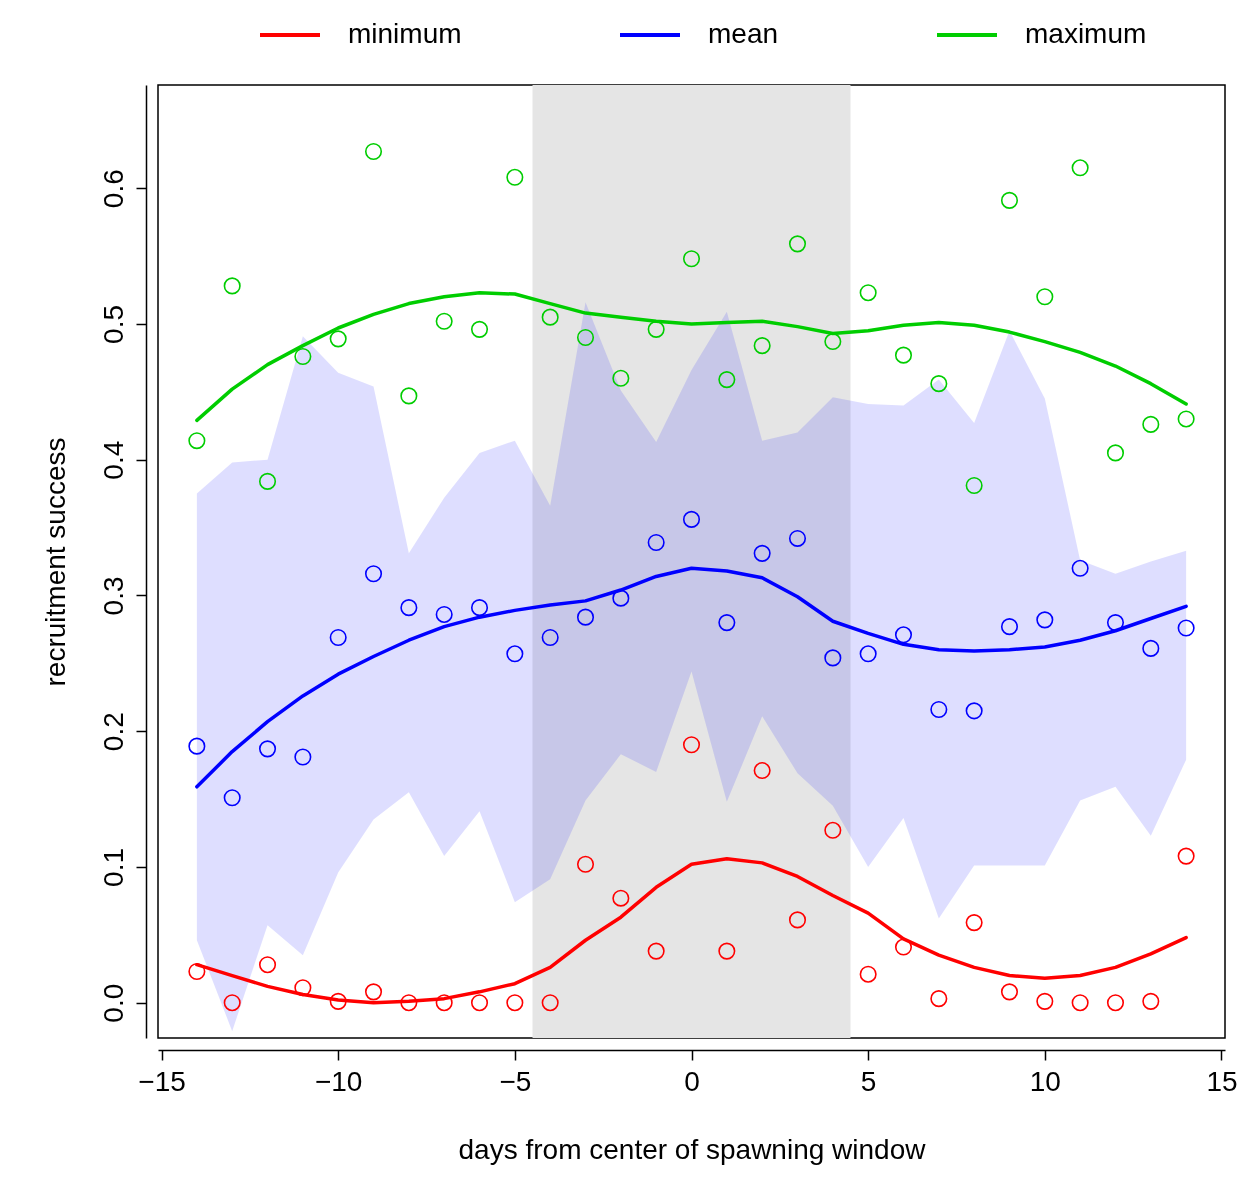  Describe the element at coordinates (113, 867) in the screenshot. I see `y-tick-label: 0.1` at that location.